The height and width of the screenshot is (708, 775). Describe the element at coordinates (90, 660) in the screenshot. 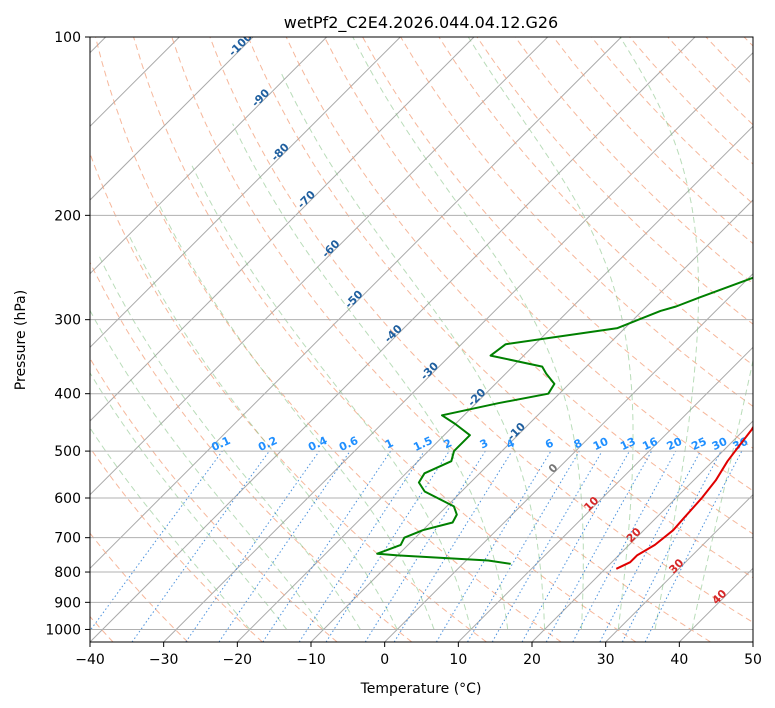

I see `x-tick-label: −40` at that location.